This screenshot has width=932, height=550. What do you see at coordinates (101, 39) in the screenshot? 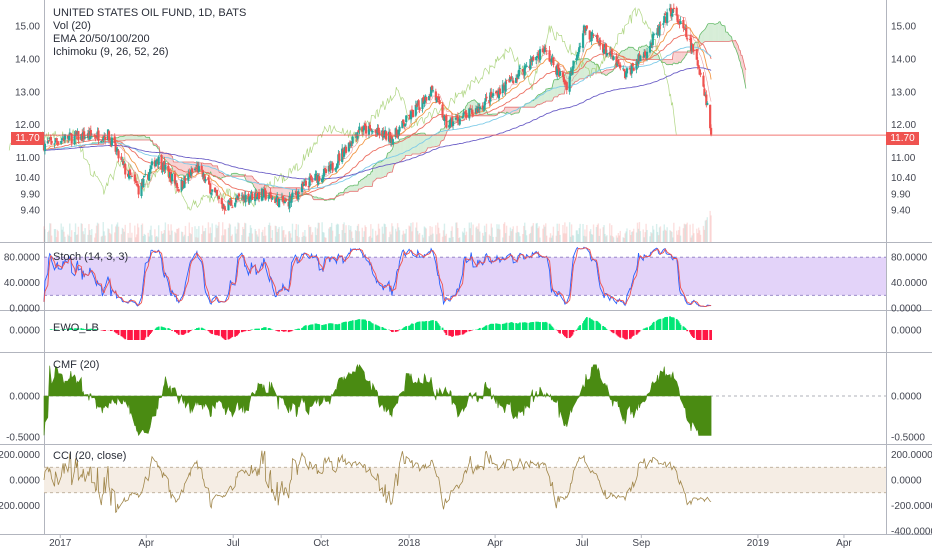
I see `study-ema-label: EMA 20/50/100/200` at bounding box center [101, 39].